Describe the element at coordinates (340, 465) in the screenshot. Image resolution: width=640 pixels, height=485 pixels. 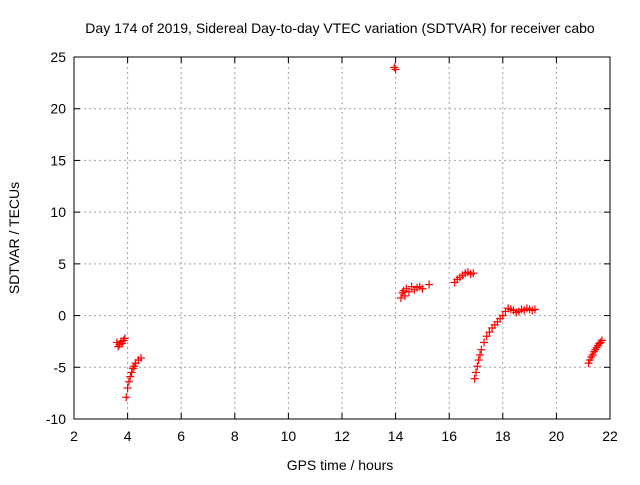
I see `x-axis-label: GPS time / hours` at that location.